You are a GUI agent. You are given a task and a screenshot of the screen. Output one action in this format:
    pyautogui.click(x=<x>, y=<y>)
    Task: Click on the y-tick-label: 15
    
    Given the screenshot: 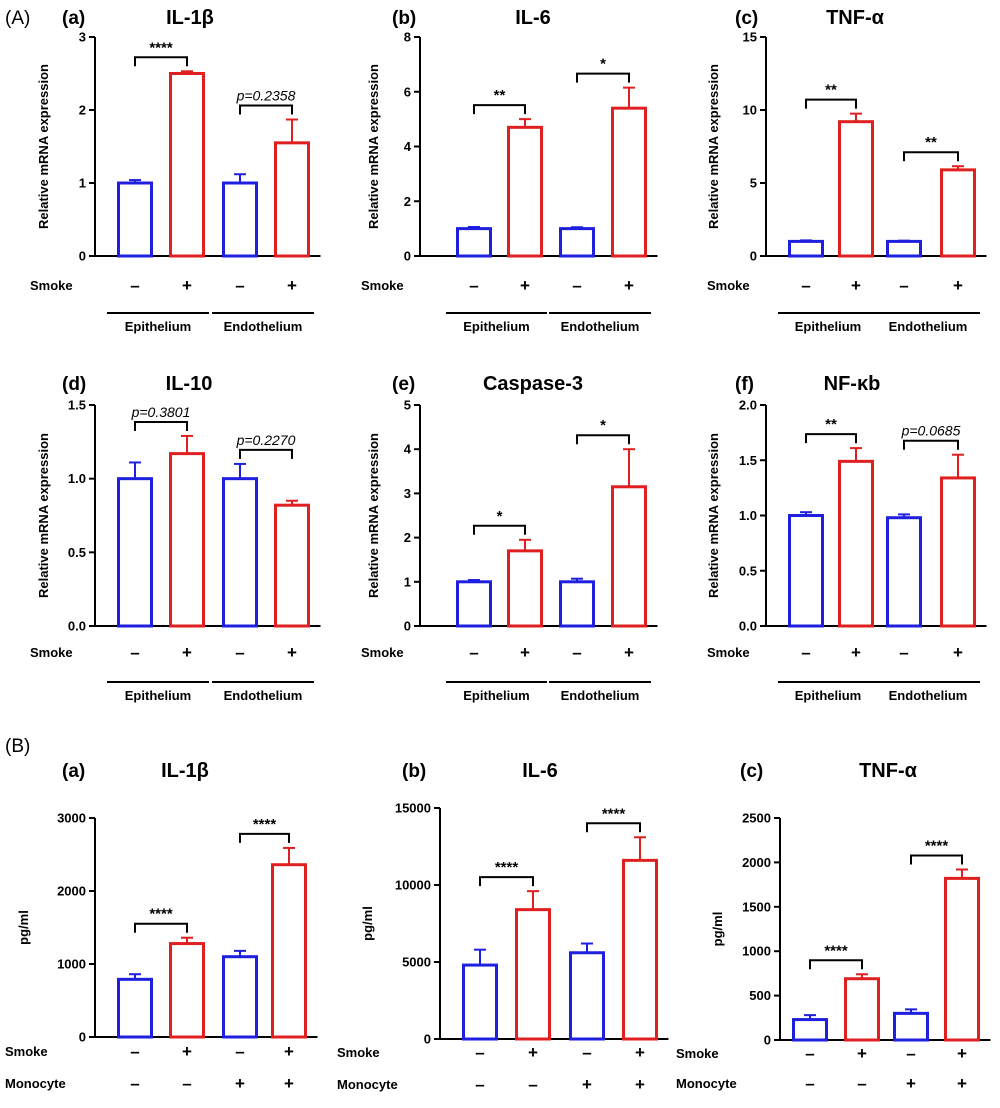 What is the action you would take?
    pyautogui.click(x=750, y=37)
    